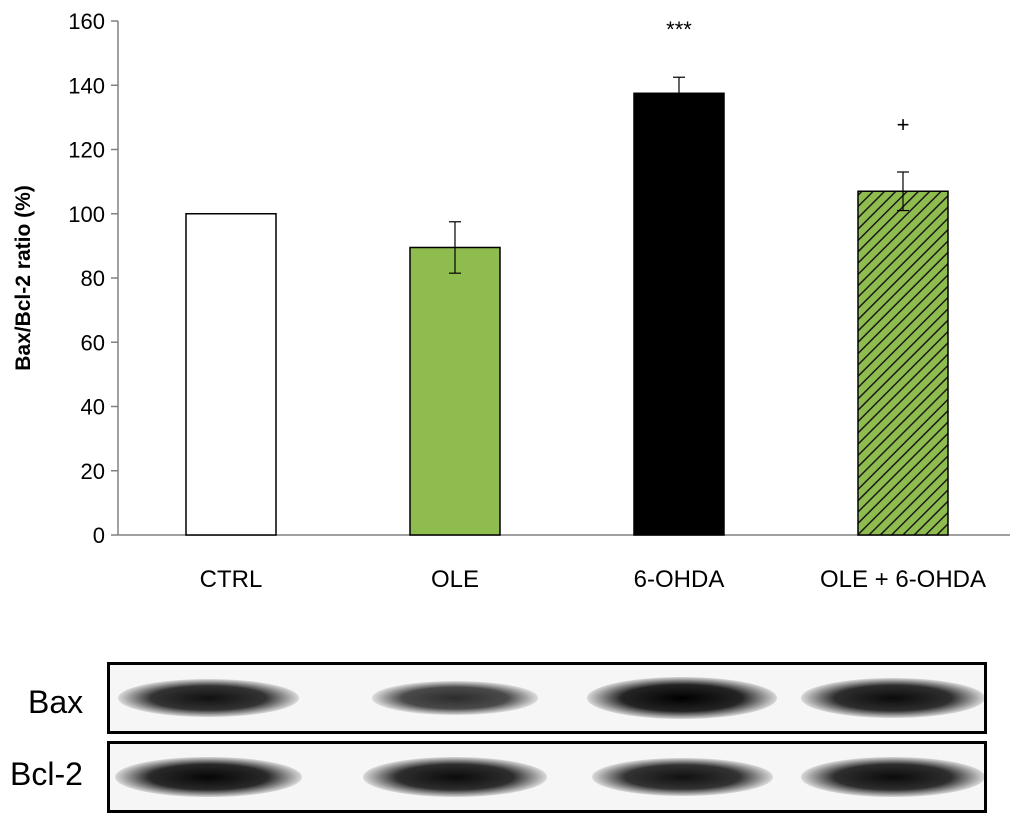  I want to click on blot-label-bcl2: Bcl-2, so click(46, 774).